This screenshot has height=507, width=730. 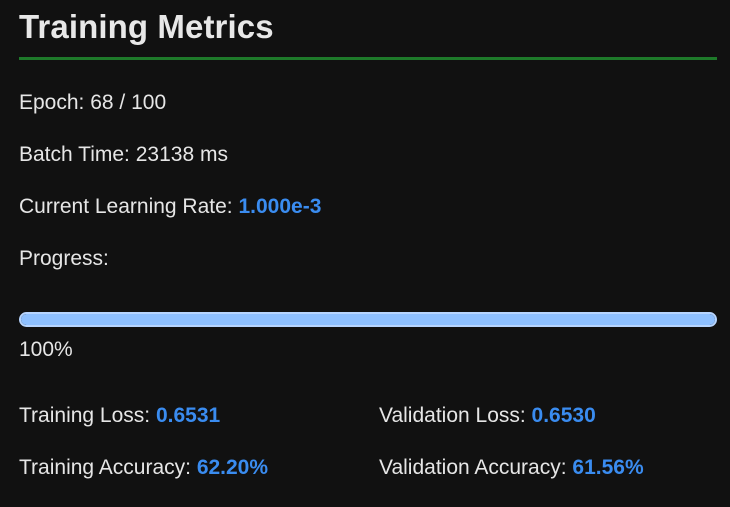 I want to click on epoch-value: 68 / 100, so click(x=128, y=102).